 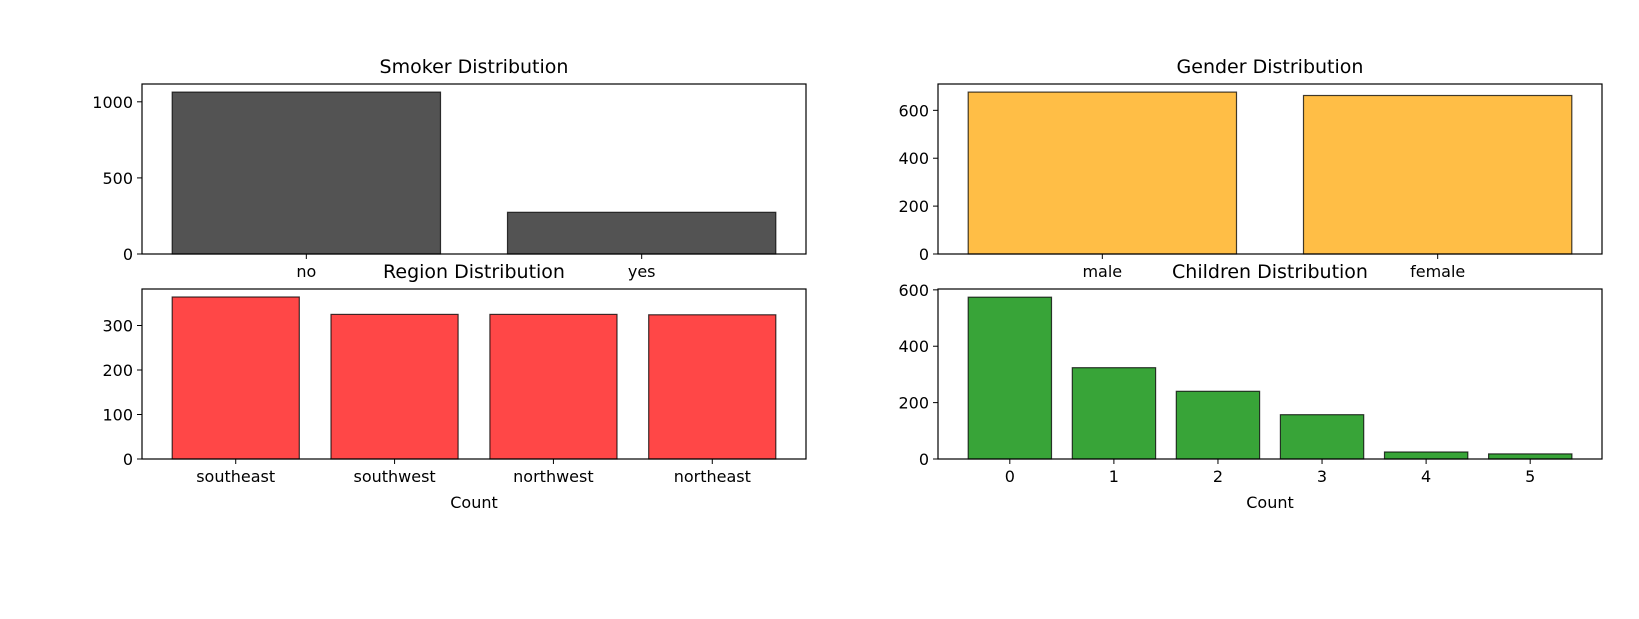 I want to click on smoker-bar-yes, so click(x=641, y=233).